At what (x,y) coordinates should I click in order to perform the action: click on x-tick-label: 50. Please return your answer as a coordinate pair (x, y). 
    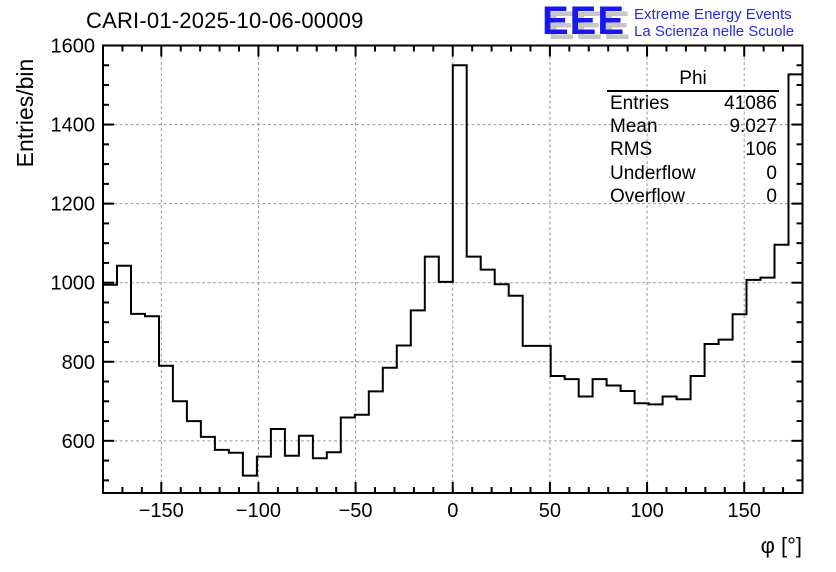
    Looking at the image, I should click on (550, 511).